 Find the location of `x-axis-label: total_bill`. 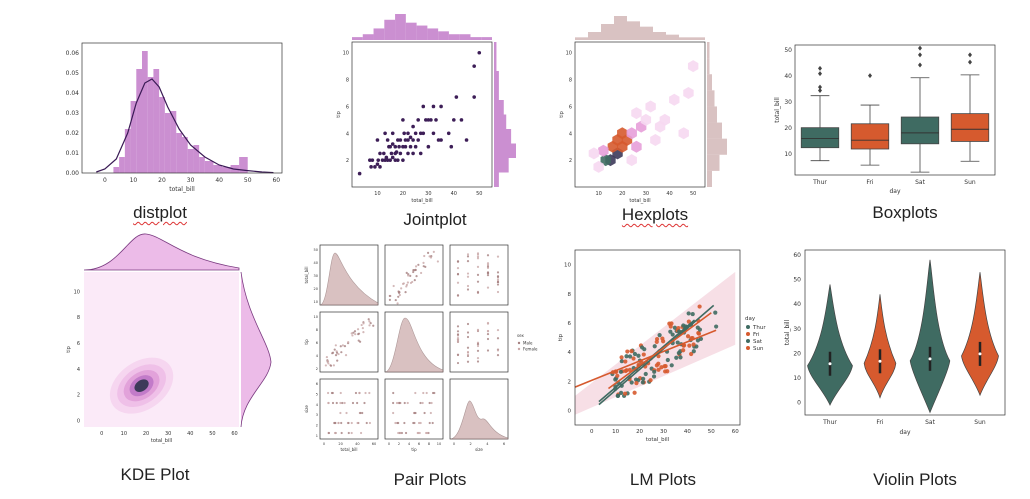

x-axis-label: total_bill is located at coordinates (658, 440).